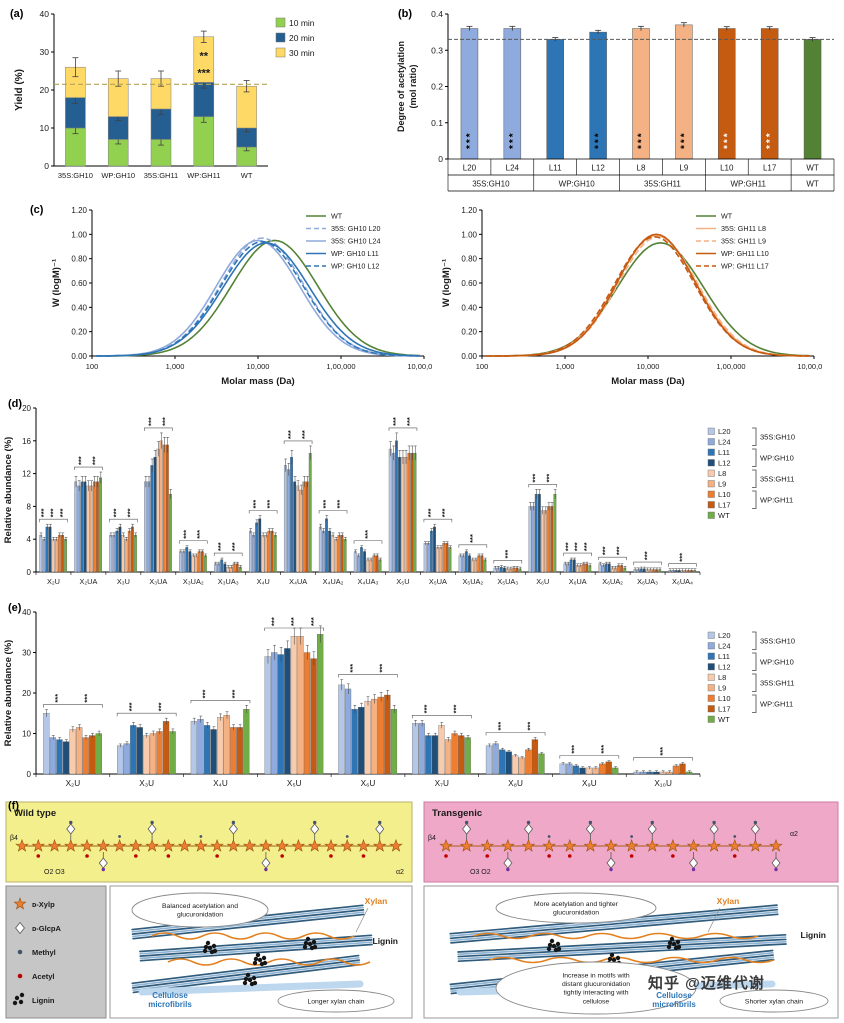  I want to click on svg-text: 35S: GH11 L9, so click(743, 241).